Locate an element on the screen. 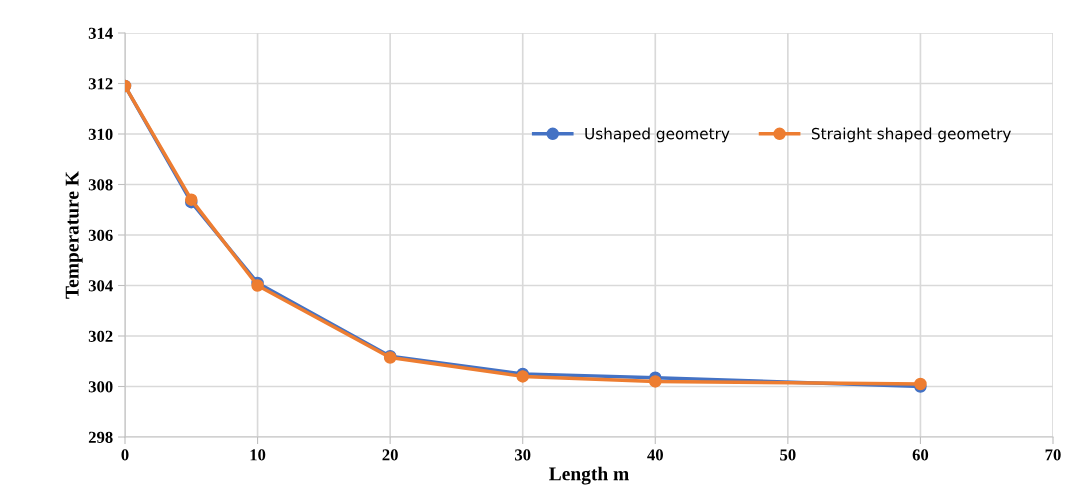 This screenshot has height=501, width=1084. x-tick-label: 10 is located at coordinates (258, 455).